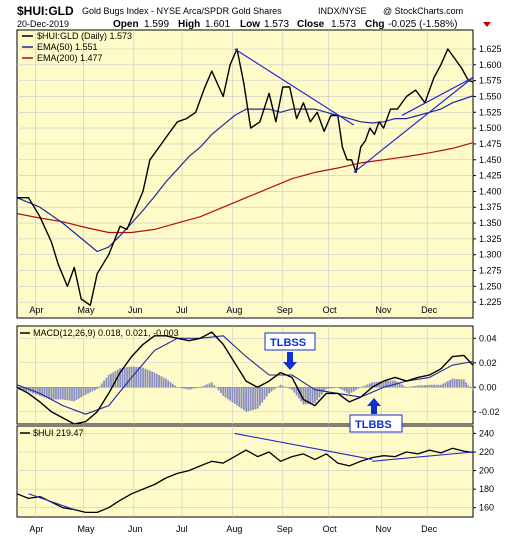 The height and width of the screenshot is (540, 520). What do you see at coordinates (217, 24) in the screenshot?
I see `high-value: 1.601` at bounding box center [217, 24].